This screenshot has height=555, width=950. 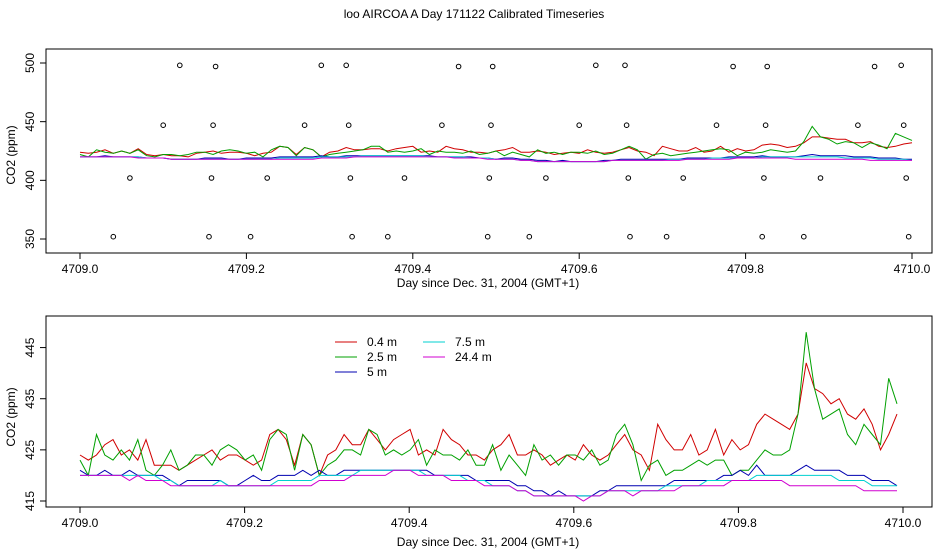 I want to click on series-line-0-4-m, so click(x=496, y=147).